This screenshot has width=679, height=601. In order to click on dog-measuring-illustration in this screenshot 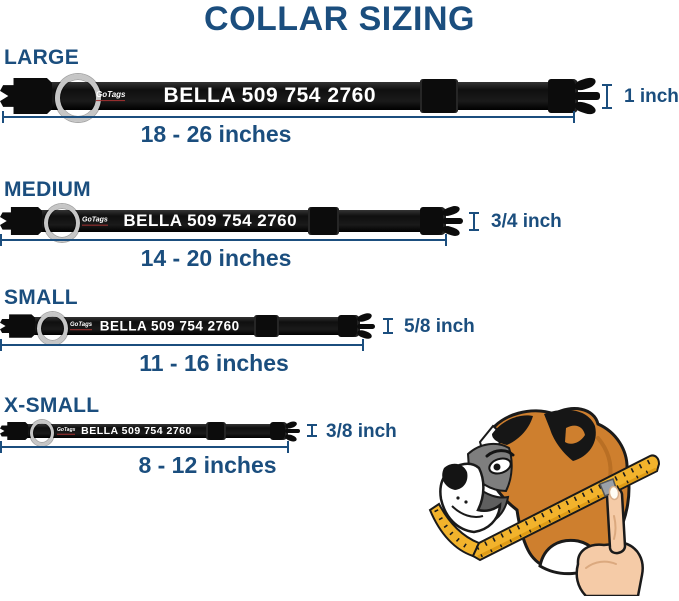, I will do `click(553, 498)`.